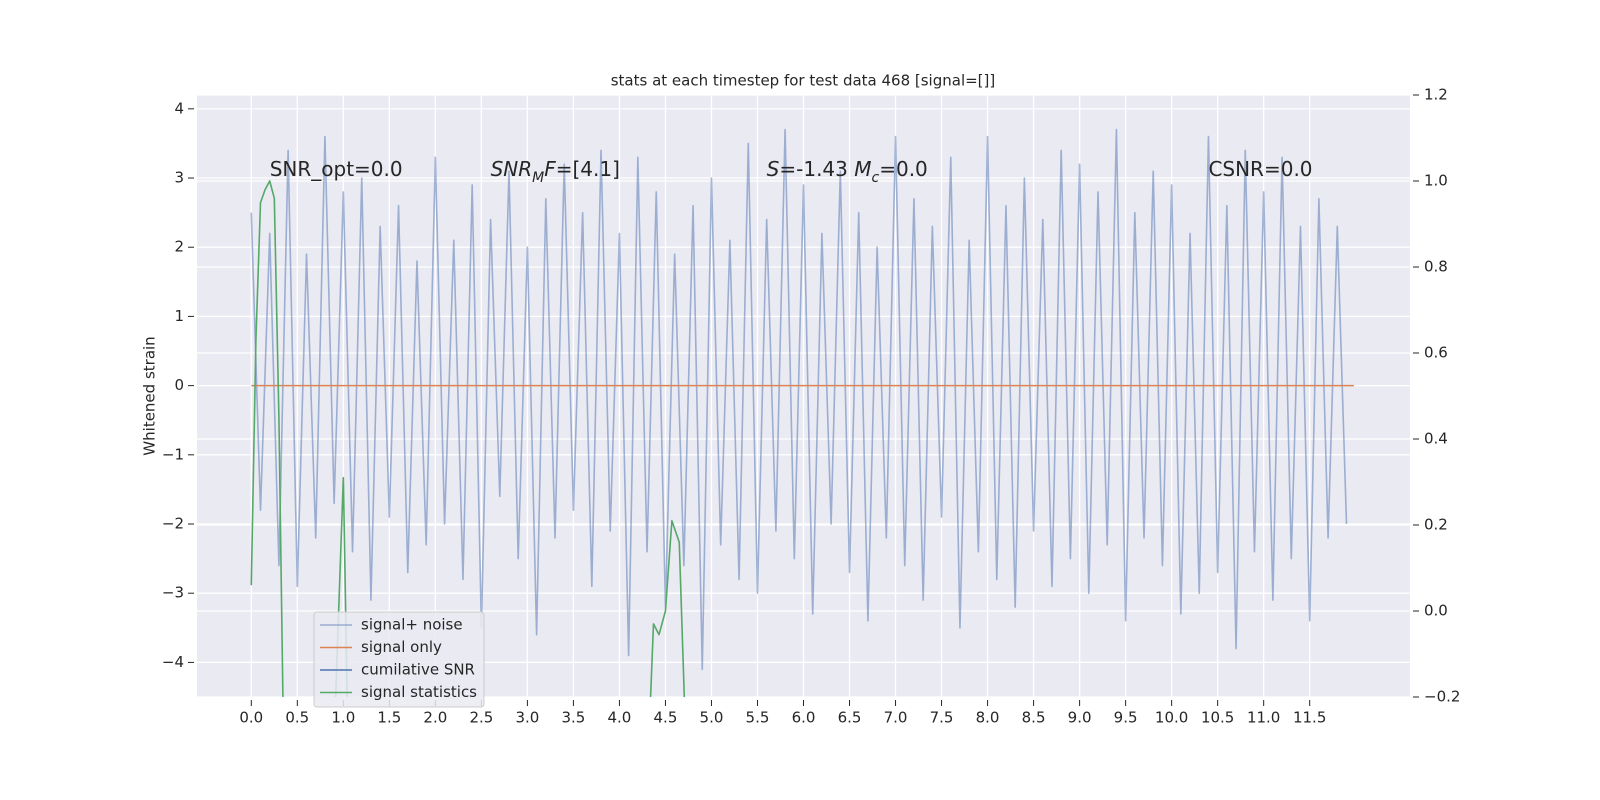 This screenshot has height=800, width=1600. What do you see at coordinates (1436, 353) in the screenshot?
I see `y2-tick-label: 0.6` at bounding box center [1436, 353].